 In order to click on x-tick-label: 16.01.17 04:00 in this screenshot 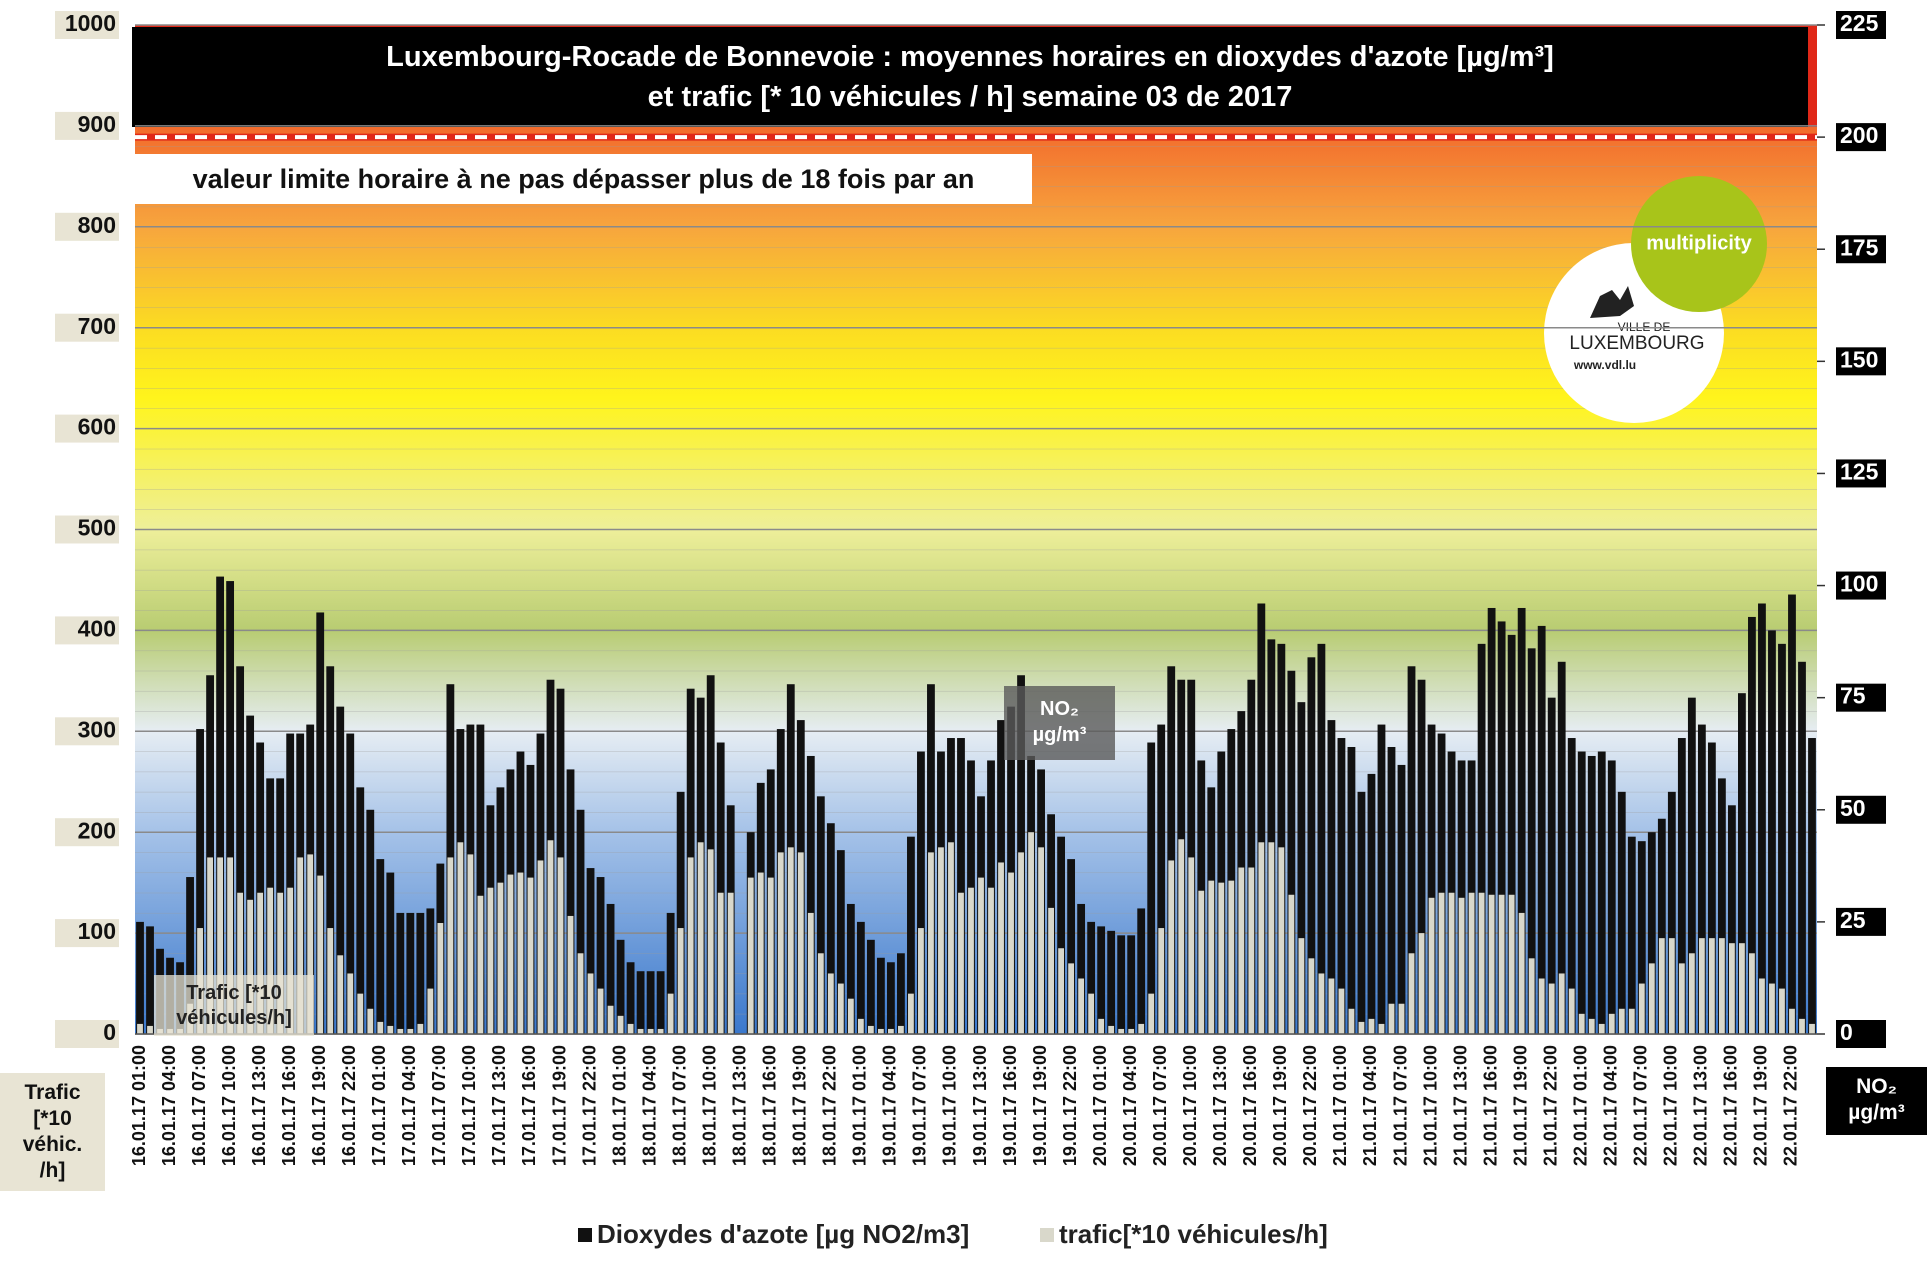, I will do `click(169, 1105)`.